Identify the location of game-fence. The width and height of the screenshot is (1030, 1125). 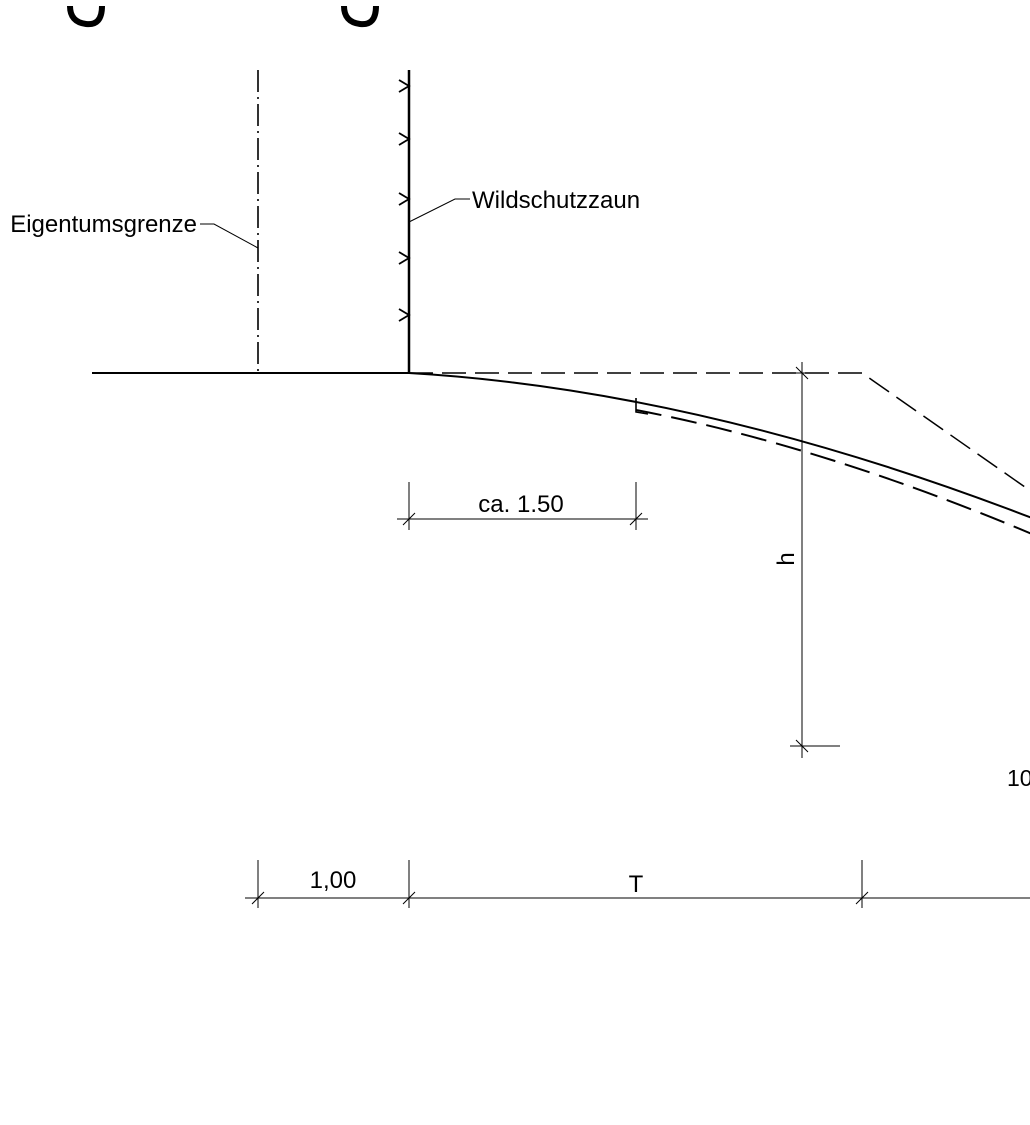
(404, 221).